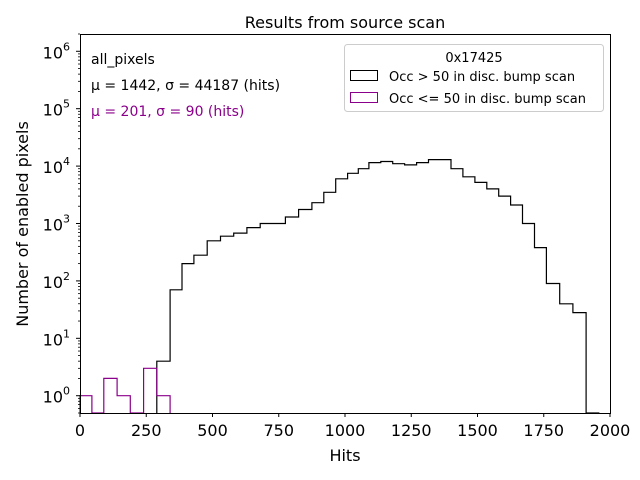 The image size is (640, 480). Describe the element at coordinates (610, 430) in the screenshot. I see `x-tick-label: 2000` at that location.